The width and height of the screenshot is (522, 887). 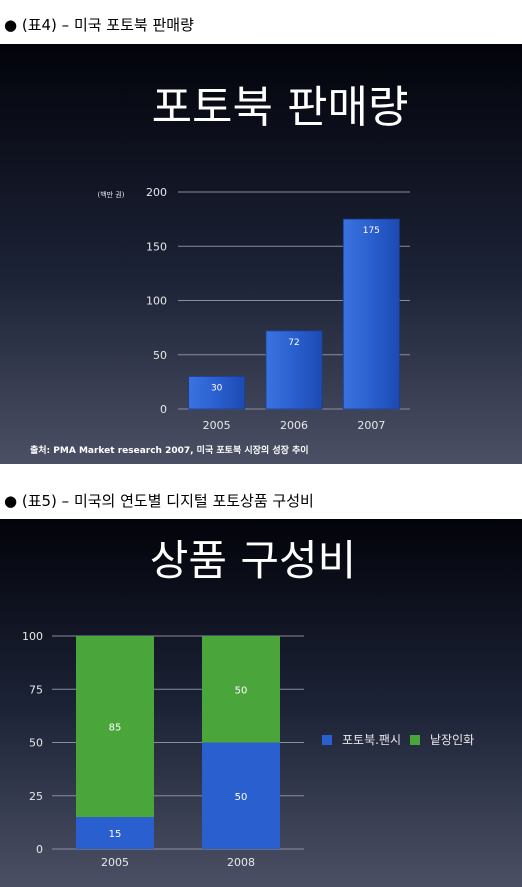 I want to click on segment-2005-포토북.팬시, so click(x=115, y=833).